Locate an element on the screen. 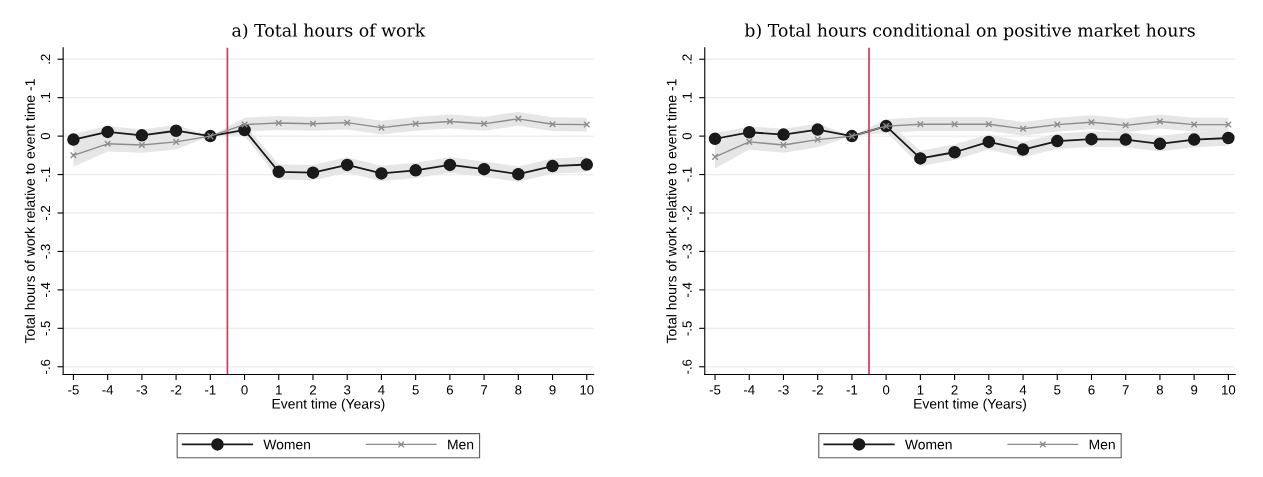 The image size is (1263, 477). x-tick-label: 3 is located at coordinates (988, 390).